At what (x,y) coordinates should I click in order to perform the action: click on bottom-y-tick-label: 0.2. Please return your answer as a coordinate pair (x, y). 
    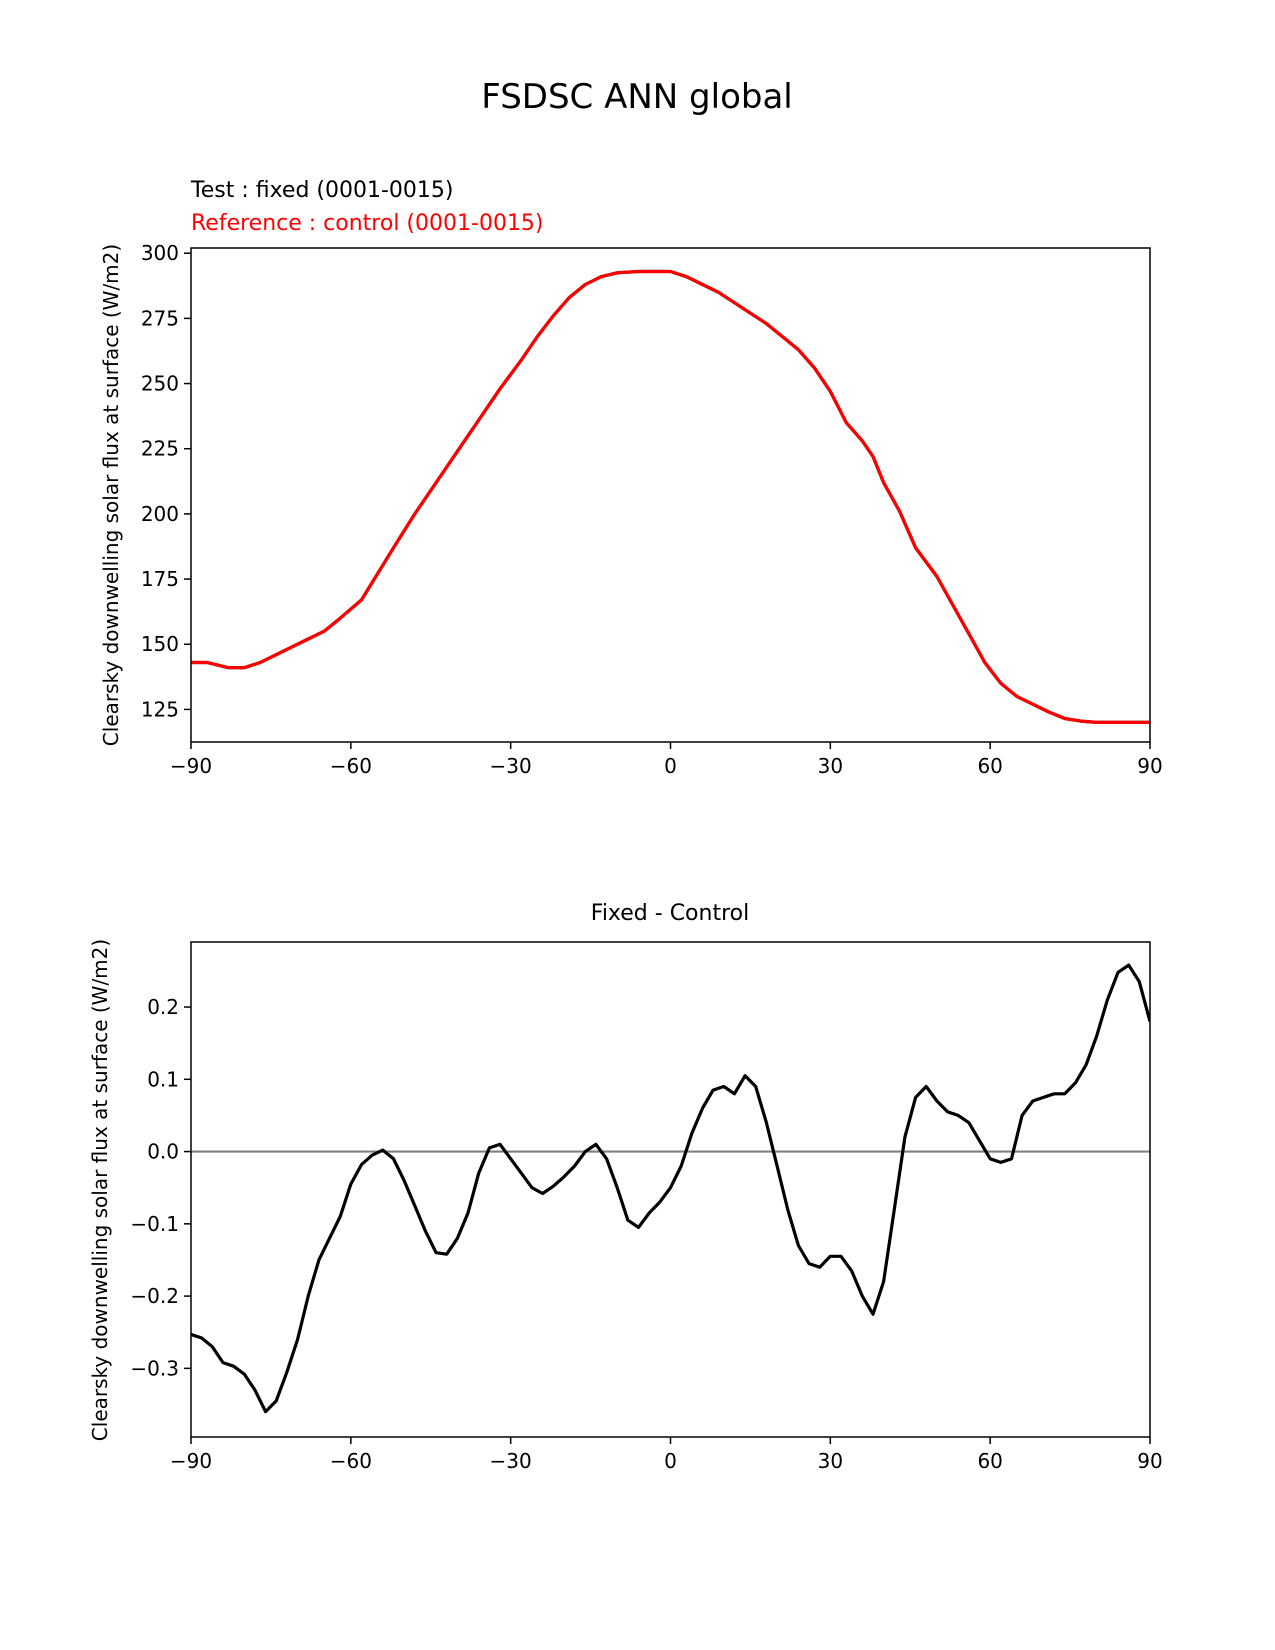
    Looking at the image, I should click on (163, 1007).